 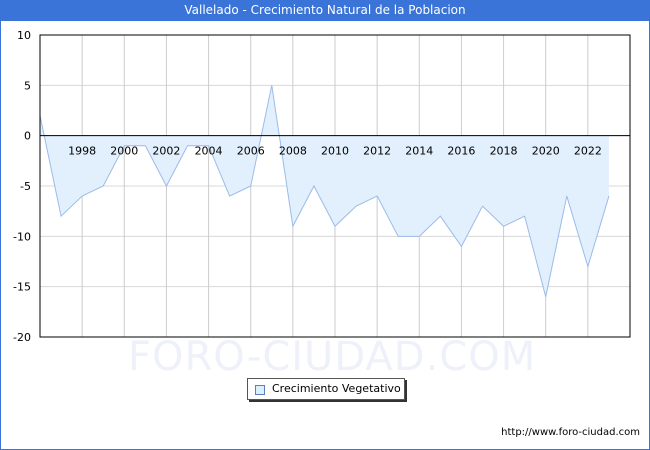 What do you see at coordinates (570, 432) in the screenshot?
I see `source-url: http://www.foro-ciudad.com` at bounding box center [570, 432].